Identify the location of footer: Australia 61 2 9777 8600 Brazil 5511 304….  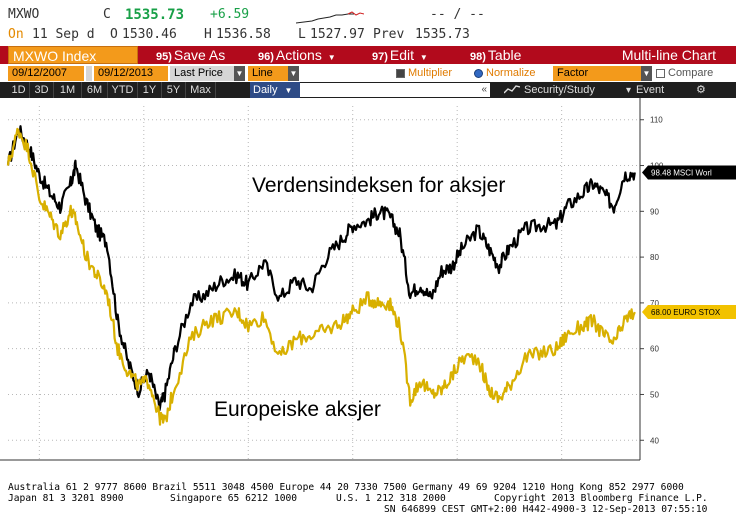
(368, 503).